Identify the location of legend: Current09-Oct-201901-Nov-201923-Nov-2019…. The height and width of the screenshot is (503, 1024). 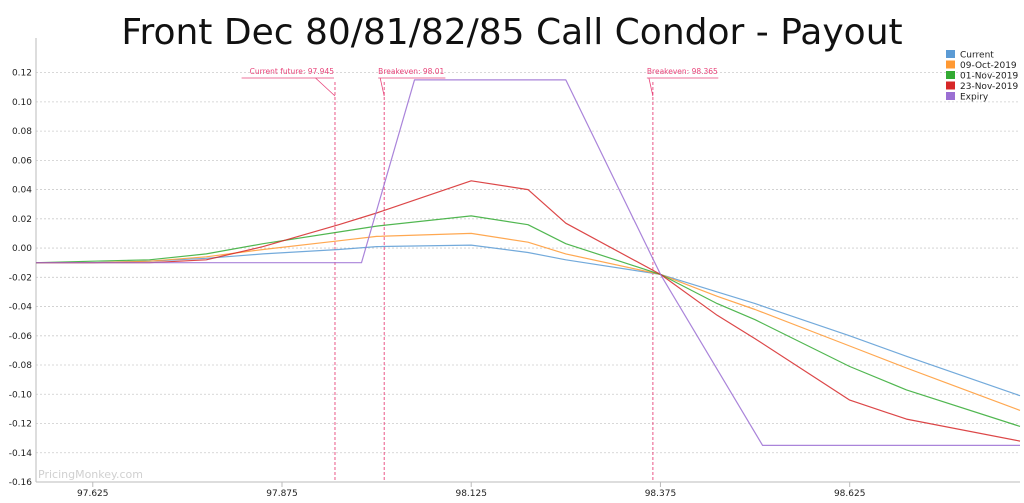
(982, 76).